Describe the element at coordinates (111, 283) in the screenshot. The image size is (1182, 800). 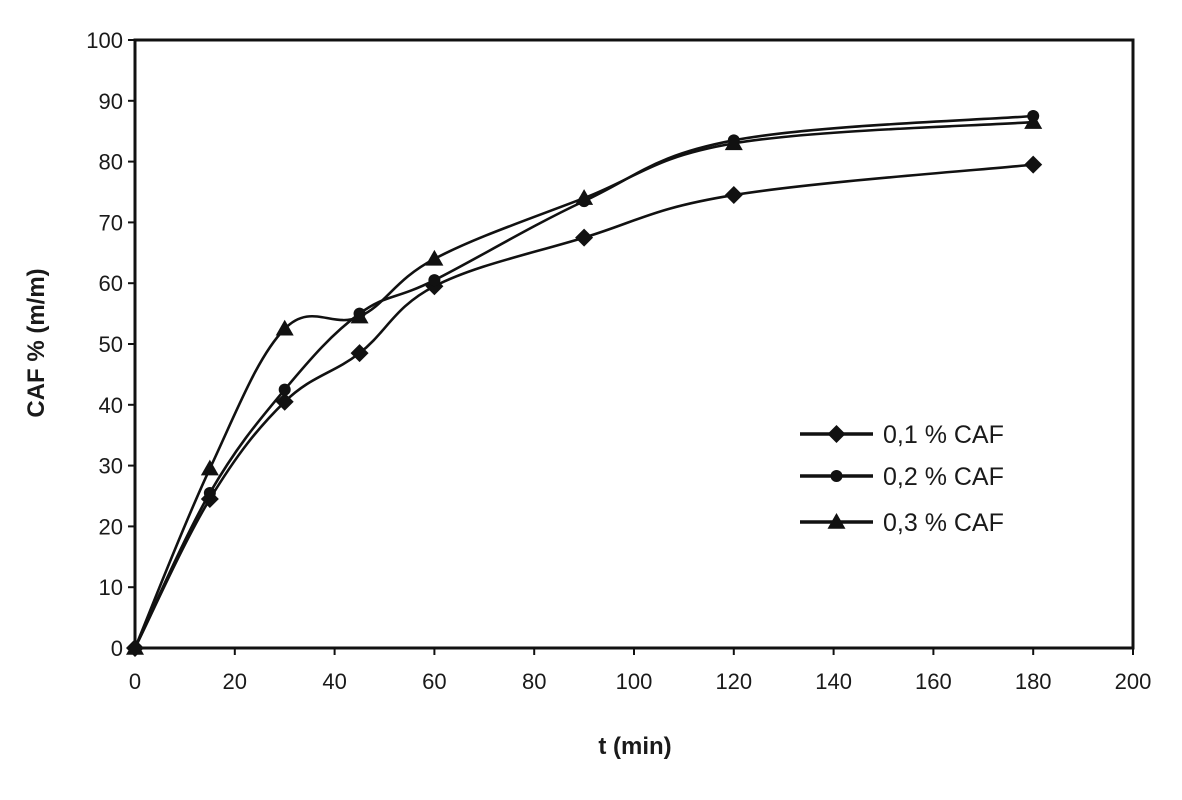
I see `y-tick-label: 60` at that location.